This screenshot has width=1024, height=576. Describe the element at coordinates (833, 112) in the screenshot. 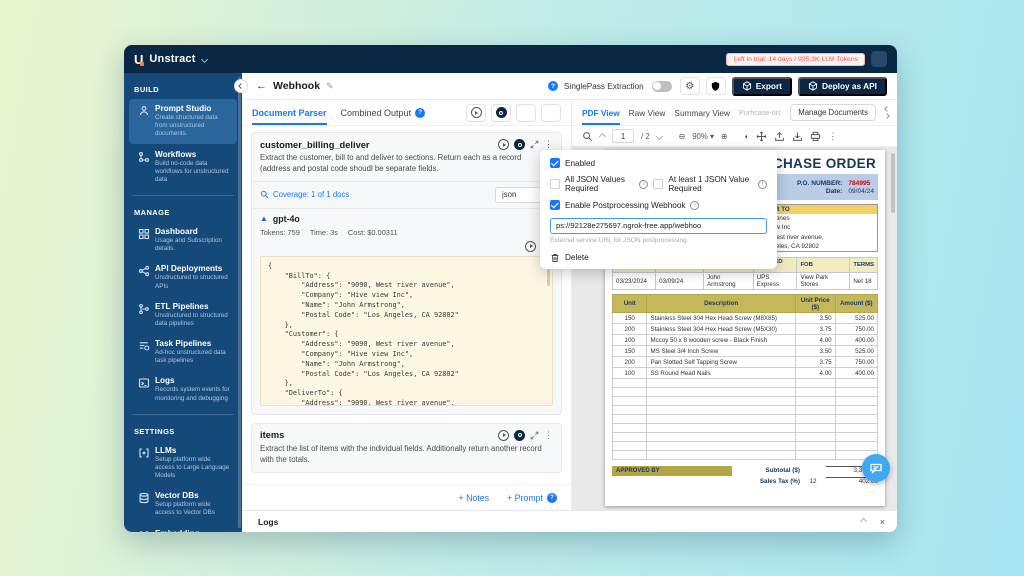

I see `manage-documents-button: Manage Documents` at that location.